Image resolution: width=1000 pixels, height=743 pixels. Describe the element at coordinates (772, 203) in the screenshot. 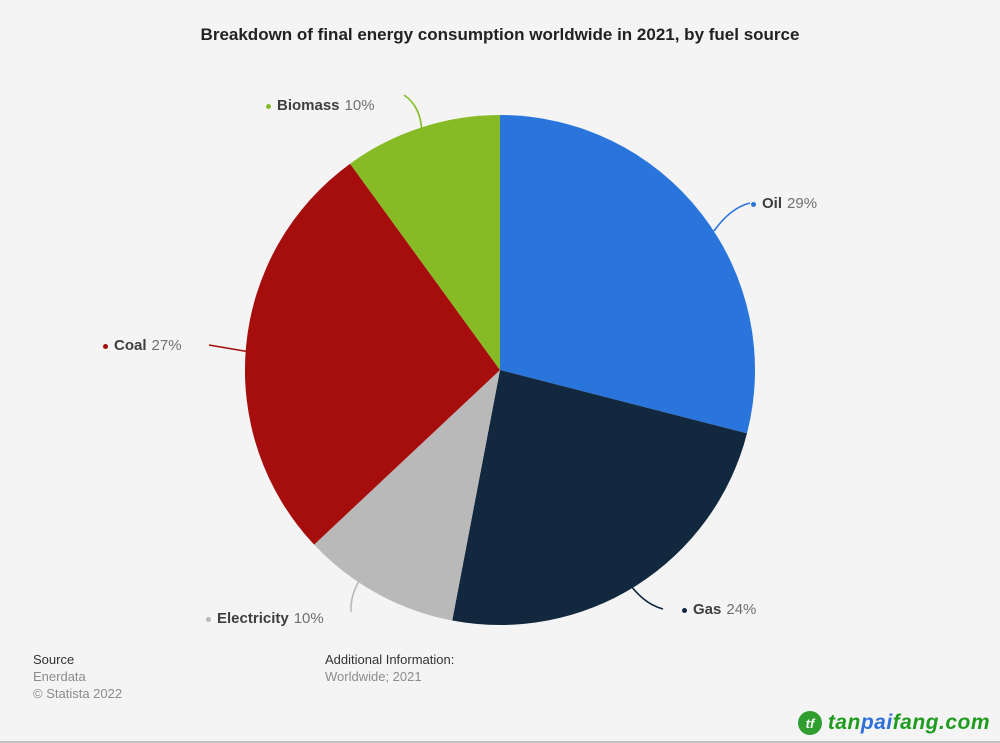

I see `oil-label-text: Oil` at that location.